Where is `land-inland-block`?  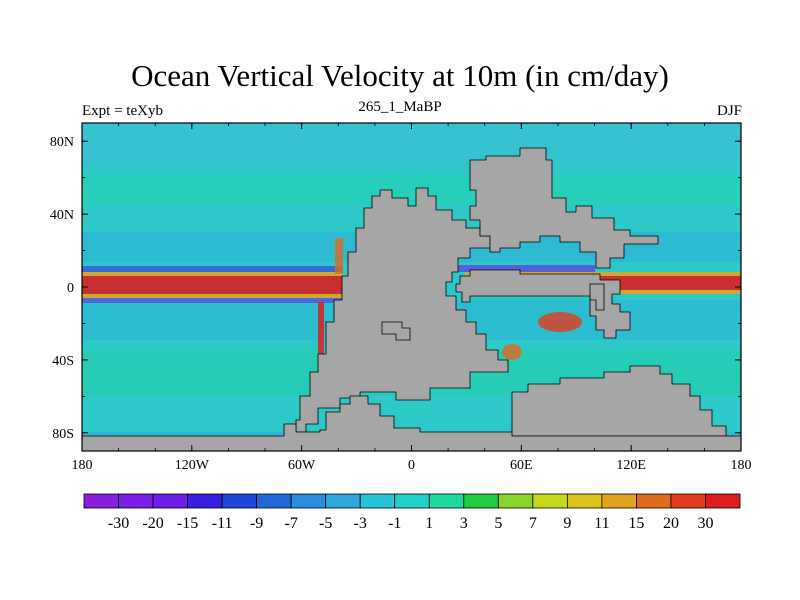 land-inland-block is located at coordinates (396, 331).